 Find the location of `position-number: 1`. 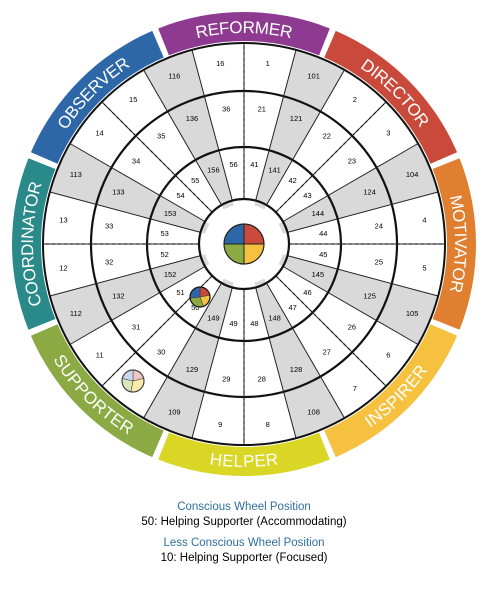

position-number: 1 is located at coordinates (268, 63).